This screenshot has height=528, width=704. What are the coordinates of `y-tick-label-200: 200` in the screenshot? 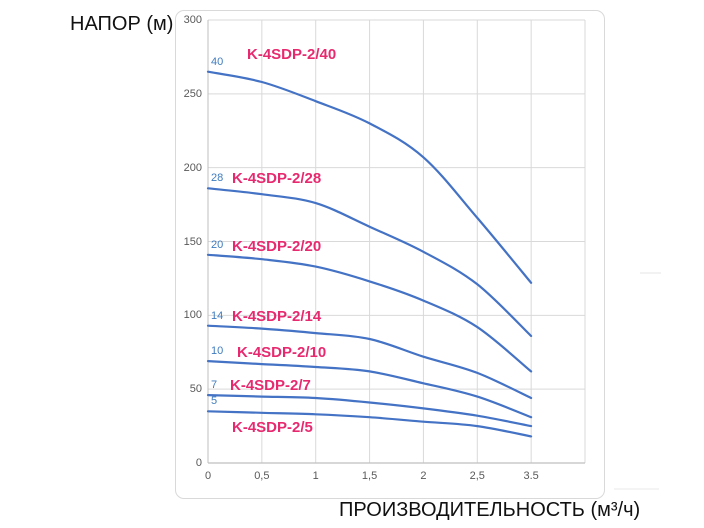 It's located at (192, 167).